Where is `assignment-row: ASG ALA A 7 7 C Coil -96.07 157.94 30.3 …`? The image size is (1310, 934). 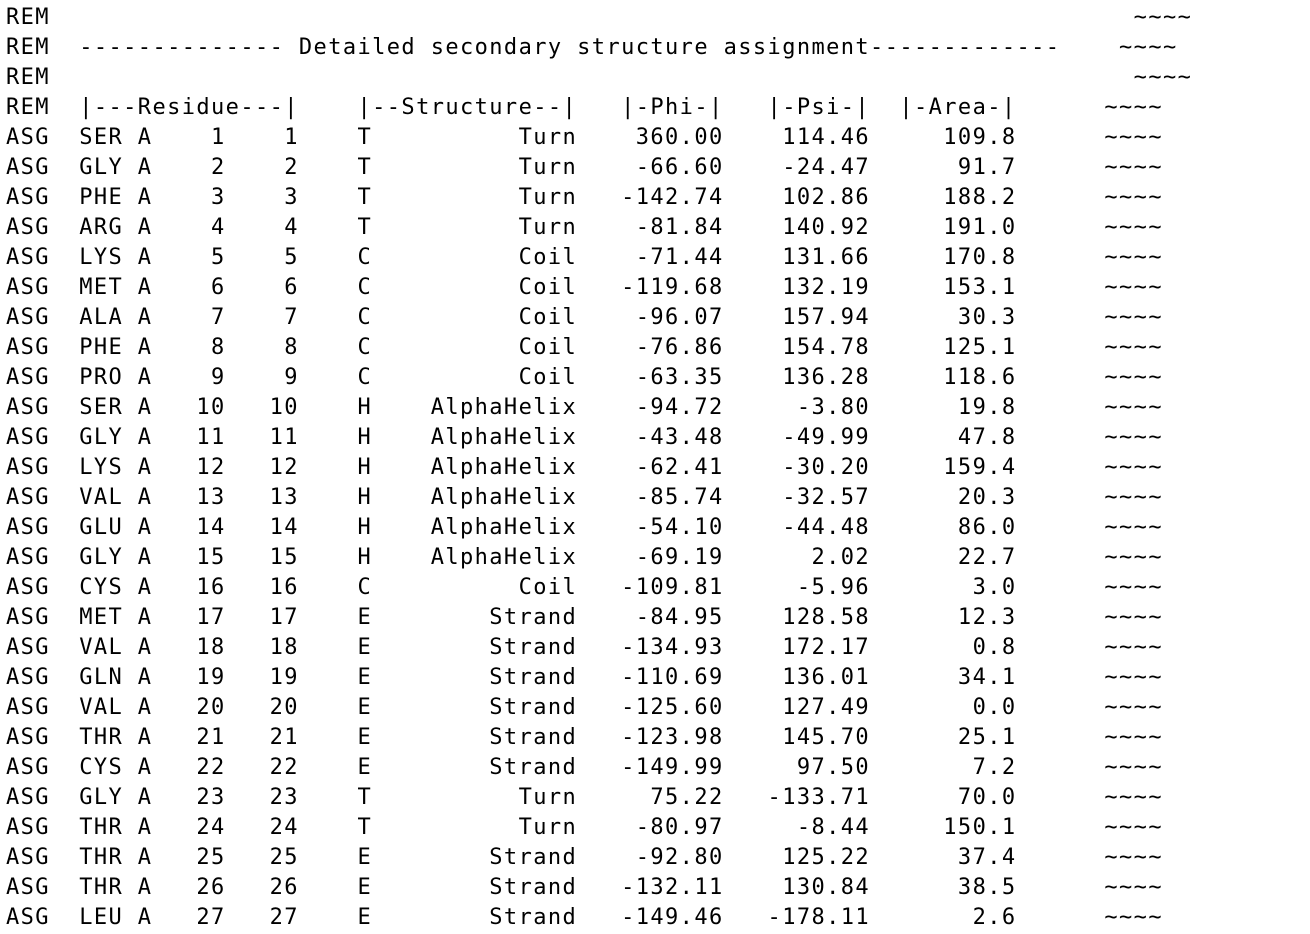
assignment-row: ASG ALA A 7 7 C Coil -96.07 157.94 30.3 … is located at coordinates (584, 317).